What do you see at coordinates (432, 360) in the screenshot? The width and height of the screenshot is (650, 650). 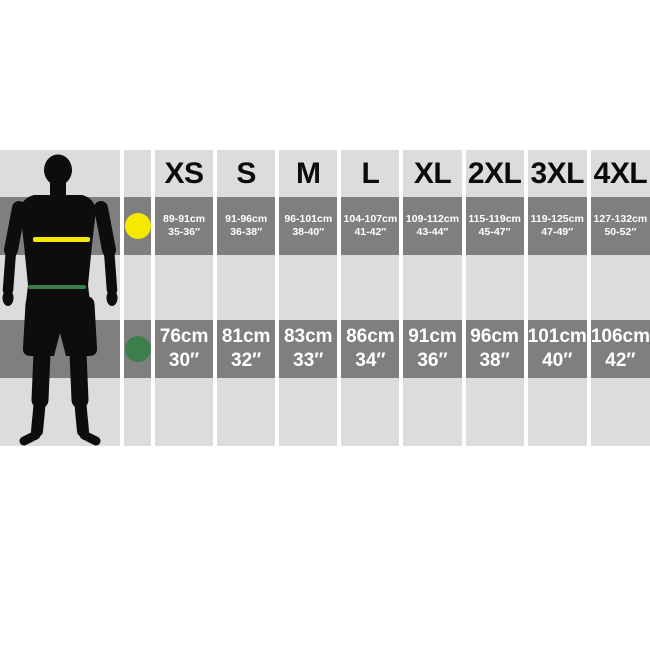 I see `waist-inch-value: 36″` at bounding box center [432, 360].